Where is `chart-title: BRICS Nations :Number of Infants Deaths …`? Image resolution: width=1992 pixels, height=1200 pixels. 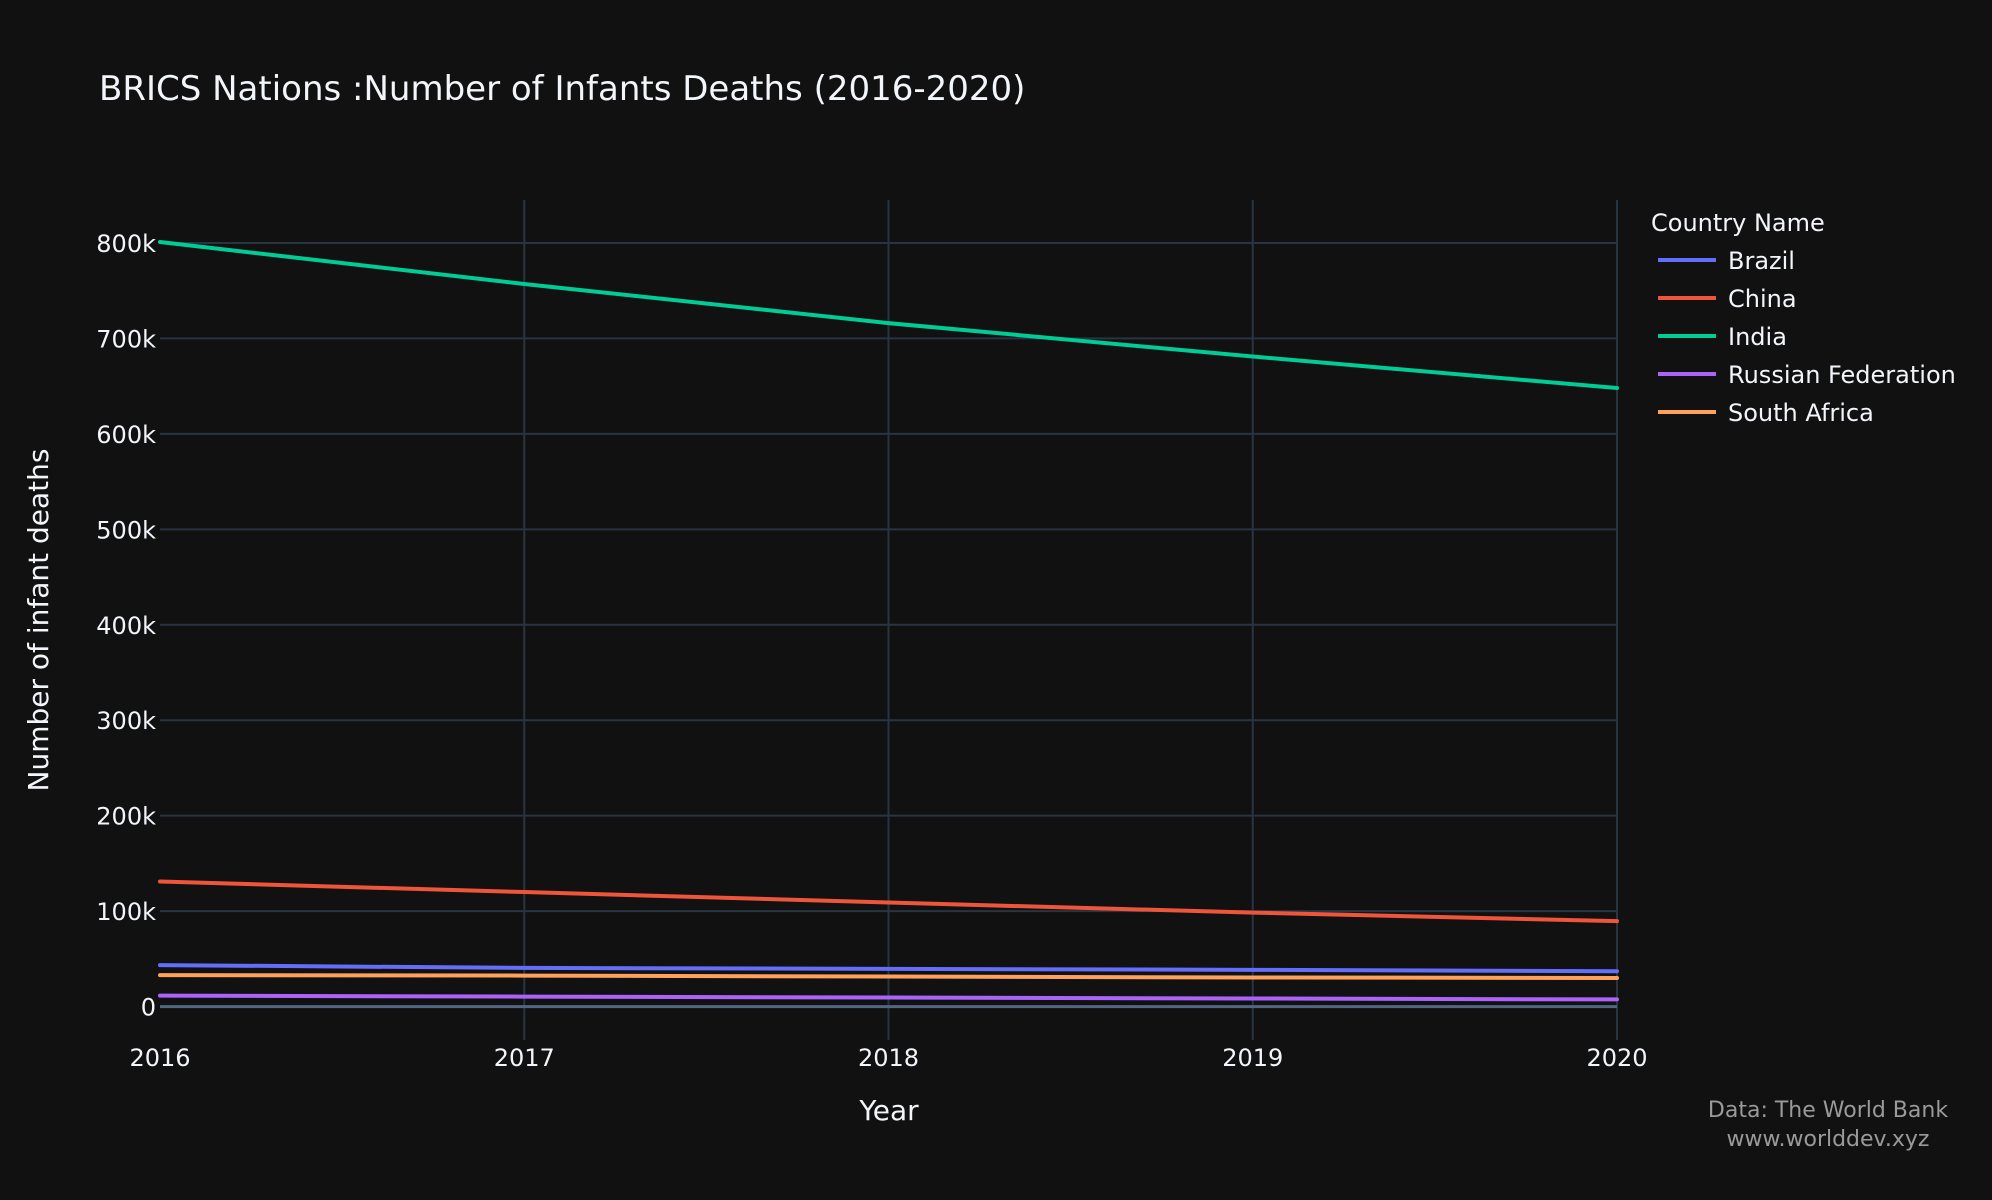
chart-title: BRICS Nations :Number of Infants Deaths … is located at coordinates (562, 89).